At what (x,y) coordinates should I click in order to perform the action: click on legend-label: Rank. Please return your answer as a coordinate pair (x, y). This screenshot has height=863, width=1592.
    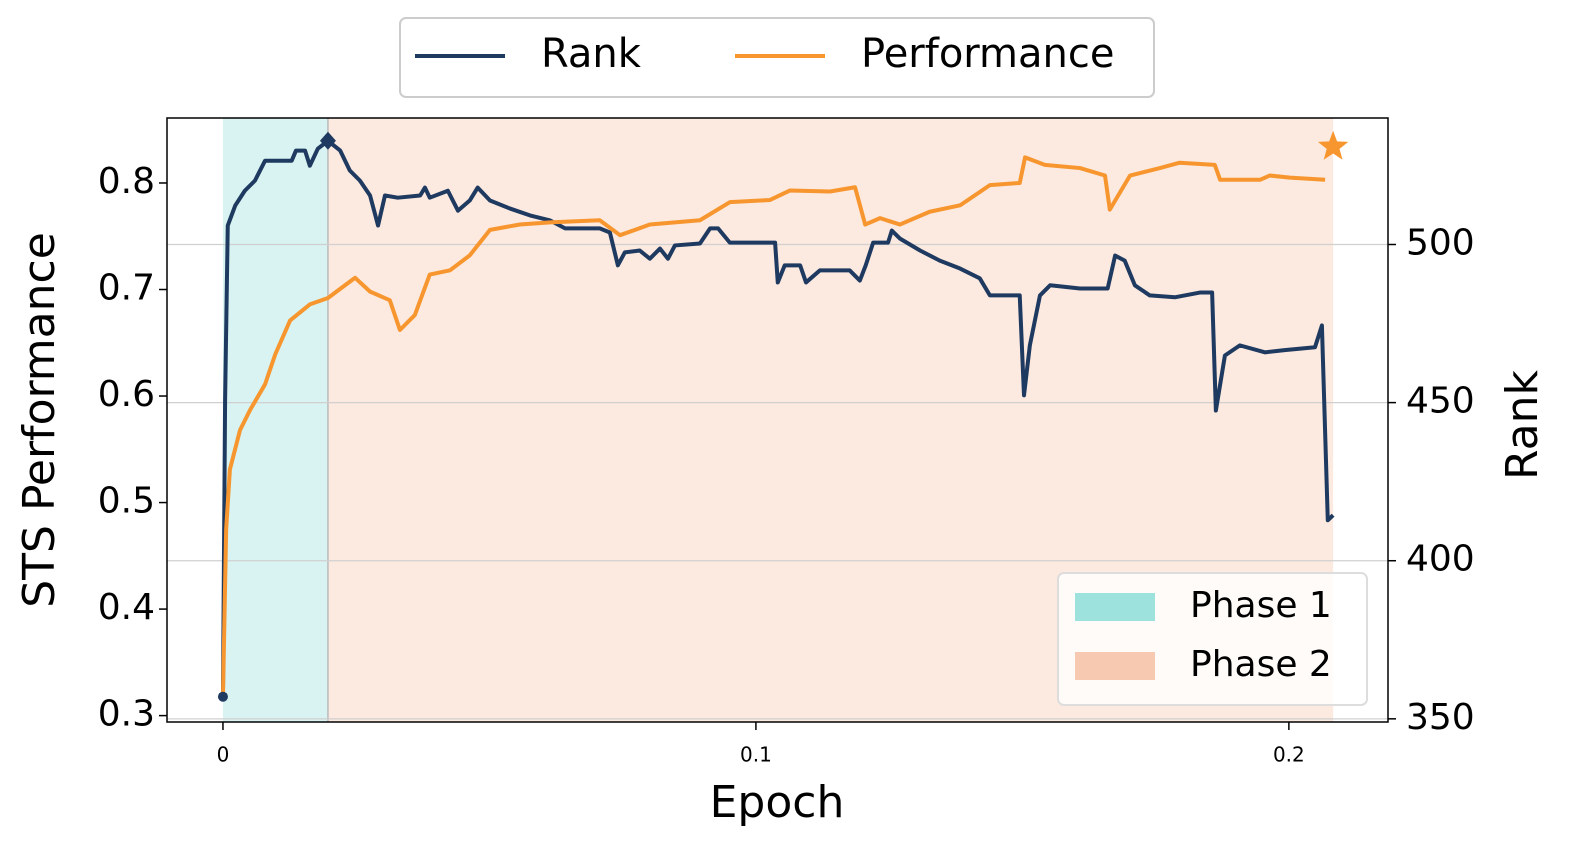
    Looking at the image, I should click on (591, 54).